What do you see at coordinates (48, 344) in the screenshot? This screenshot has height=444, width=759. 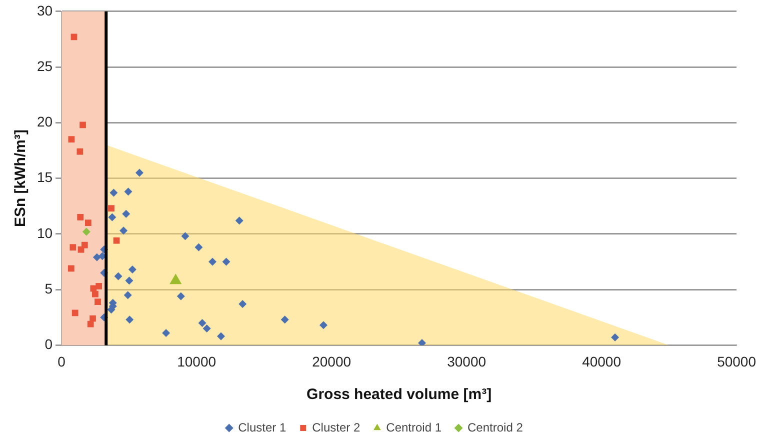 I see `y-tick-label: 0` at bounding box center [48, 344].